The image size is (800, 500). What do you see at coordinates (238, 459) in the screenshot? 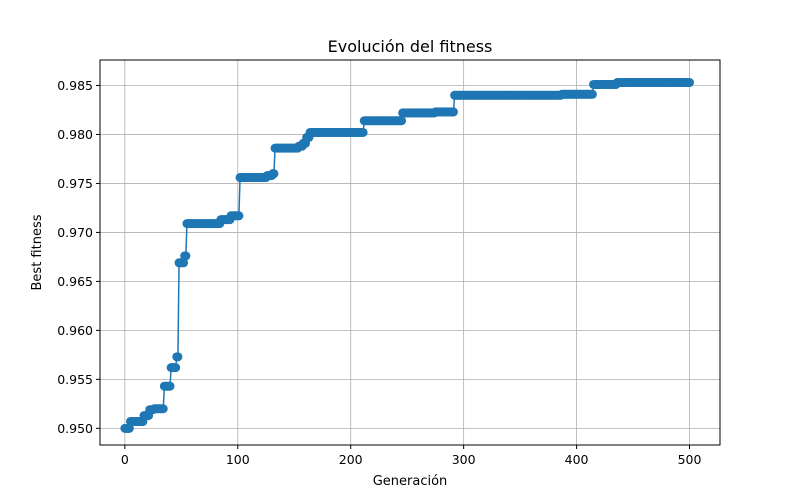
I see `x-tick-label: 100` at bounding box center [238, 459].